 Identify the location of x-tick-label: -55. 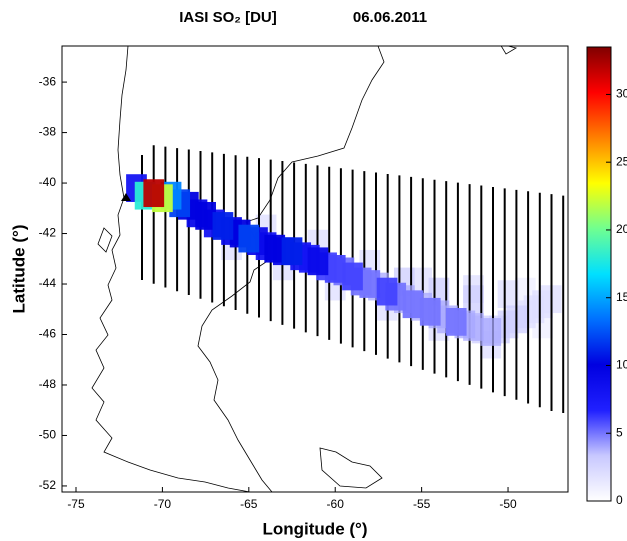
(422, 504).